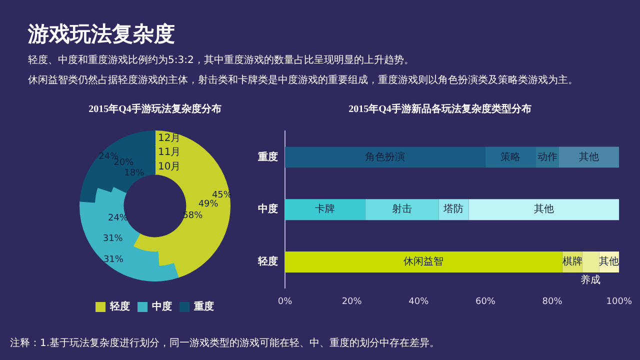 The image size is (640, 360). What do you see at coordinates (118, 218) in the screenshot?
I see `data-label: 24%` at bounding box center [118, 218].